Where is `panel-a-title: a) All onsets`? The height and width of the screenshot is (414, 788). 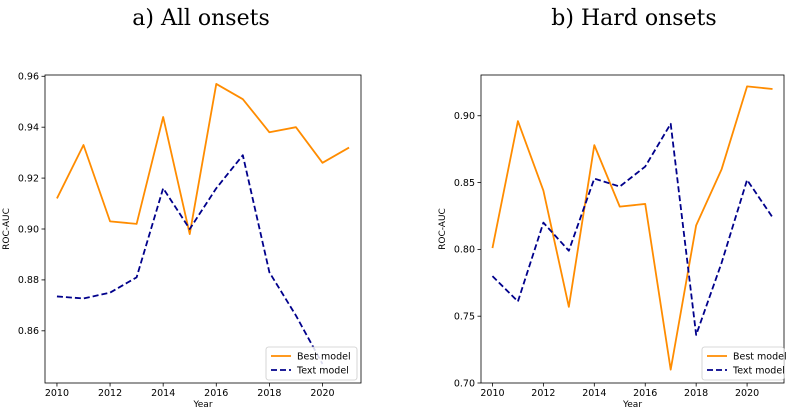
panel-a-title: a) All onsets is located at coordinates (201, 18).